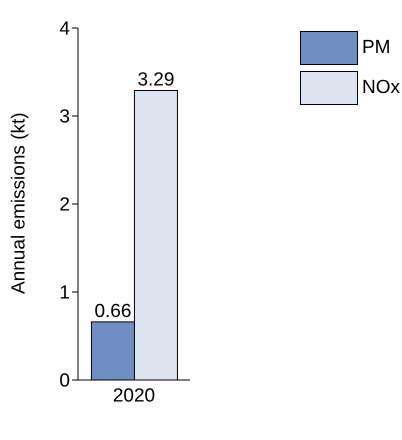 The image size is (402, 440). Describe the element at coordinates (64, 381) in the screenshot. I see `y-tick-label: 0` at that location.